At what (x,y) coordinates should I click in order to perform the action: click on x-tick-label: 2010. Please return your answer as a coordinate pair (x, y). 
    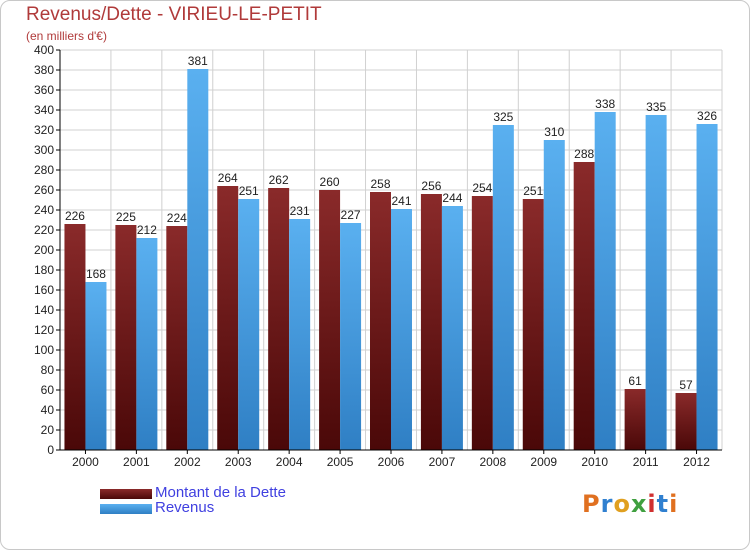
    Looking at the image, I should click on (594, 462).